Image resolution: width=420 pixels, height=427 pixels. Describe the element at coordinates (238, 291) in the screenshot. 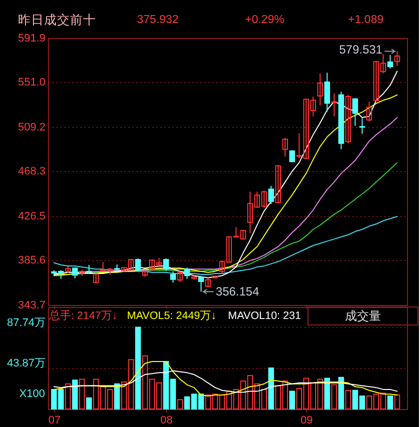

I see `annotation: 356.154` at that location.